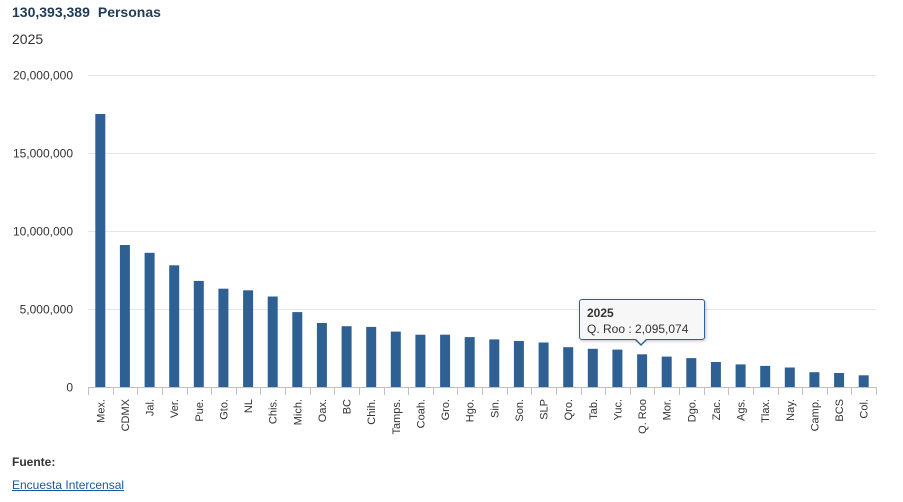 The width and height of the screenshot is (903, 502). Describe the element at coordinates (126, 414) in the screenshot. I see `x-tick-label: CDMX` at that location.